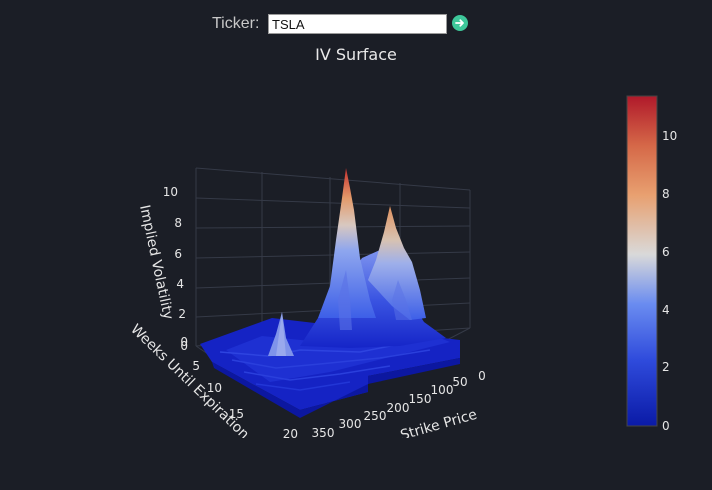 Image resolution: width=712 pixels, height=490 pixels. I want to click on x-tick-100: 100, so click(442, 390).